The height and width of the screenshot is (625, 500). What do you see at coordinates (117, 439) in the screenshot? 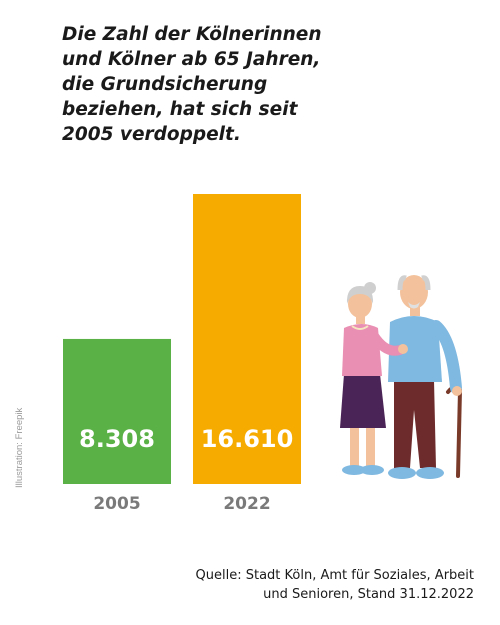
I see `value-label-2005: 8.308` at bounding box center [117, 439].